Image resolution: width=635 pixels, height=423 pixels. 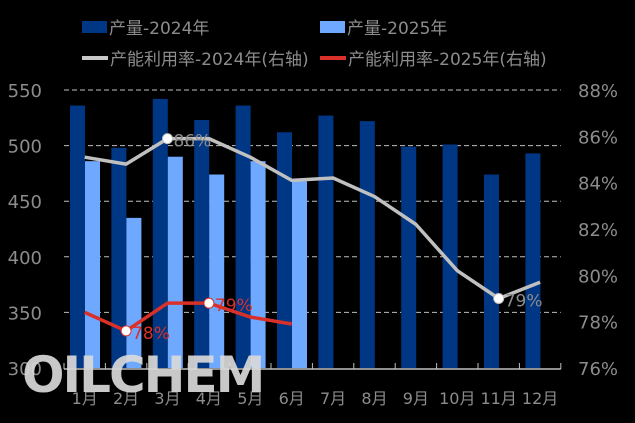 I want to click on legend-label: 产能利用率-2025年(右轴), so click(x=447, y=60).